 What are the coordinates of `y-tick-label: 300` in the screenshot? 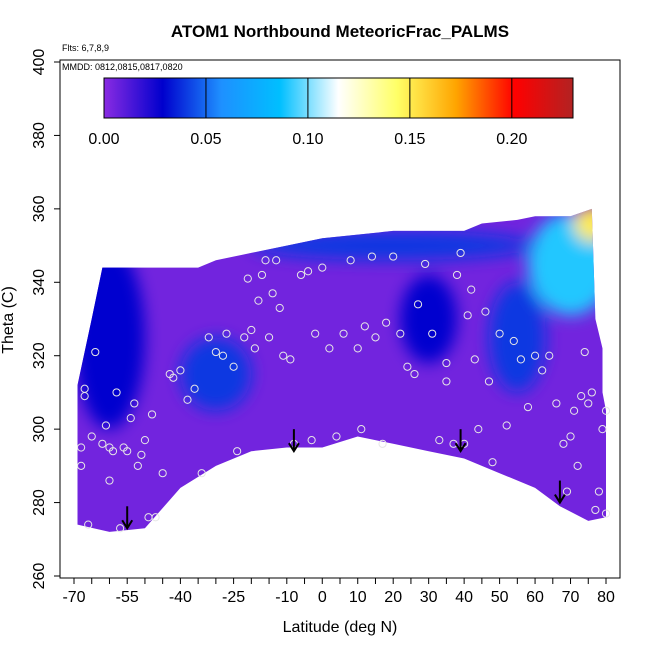 It's located at (39, 429).